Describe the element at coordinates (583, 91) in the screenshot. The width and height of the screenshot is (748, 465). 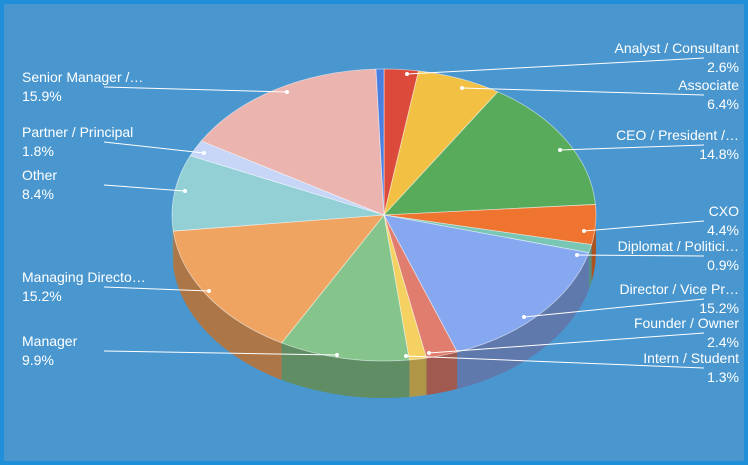
I see `leader-line-associate` at that location.